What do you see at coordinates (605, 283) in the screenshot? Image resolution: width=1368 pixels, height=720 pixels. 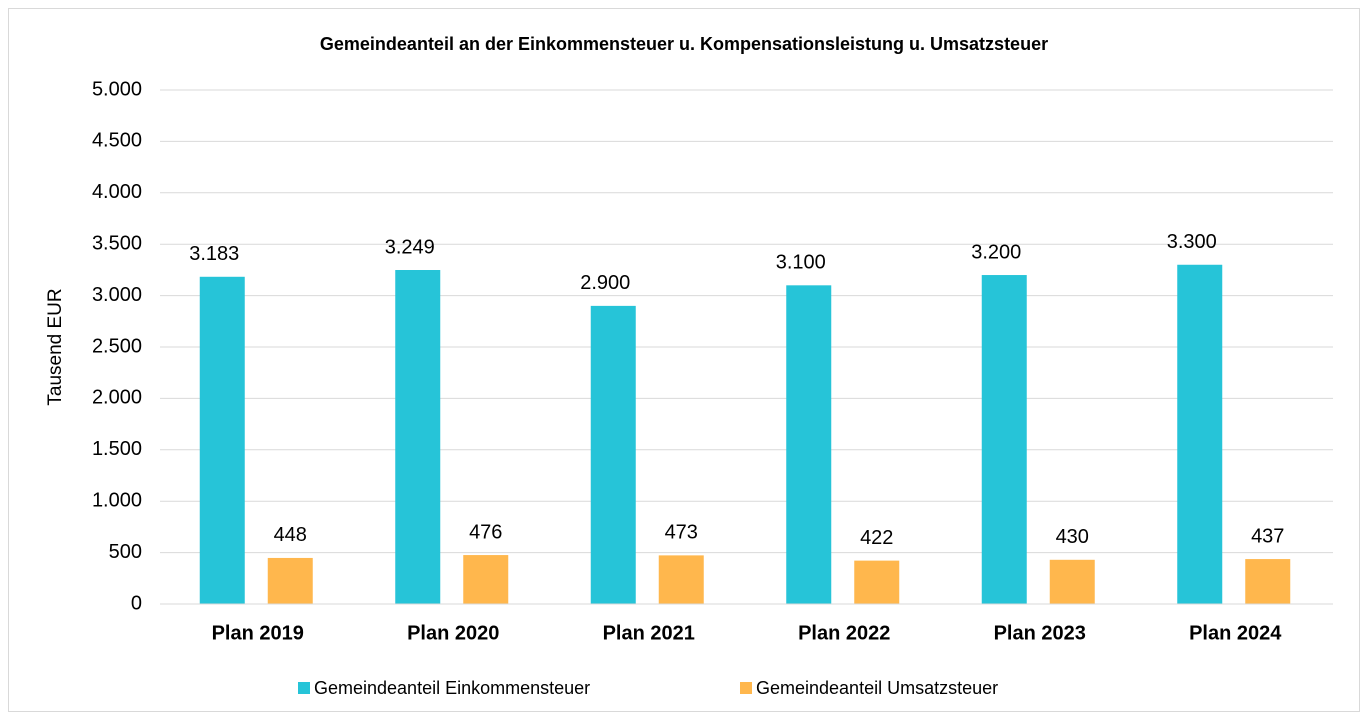 I see `data-label: 2.900` at bounding box center [605, 283].